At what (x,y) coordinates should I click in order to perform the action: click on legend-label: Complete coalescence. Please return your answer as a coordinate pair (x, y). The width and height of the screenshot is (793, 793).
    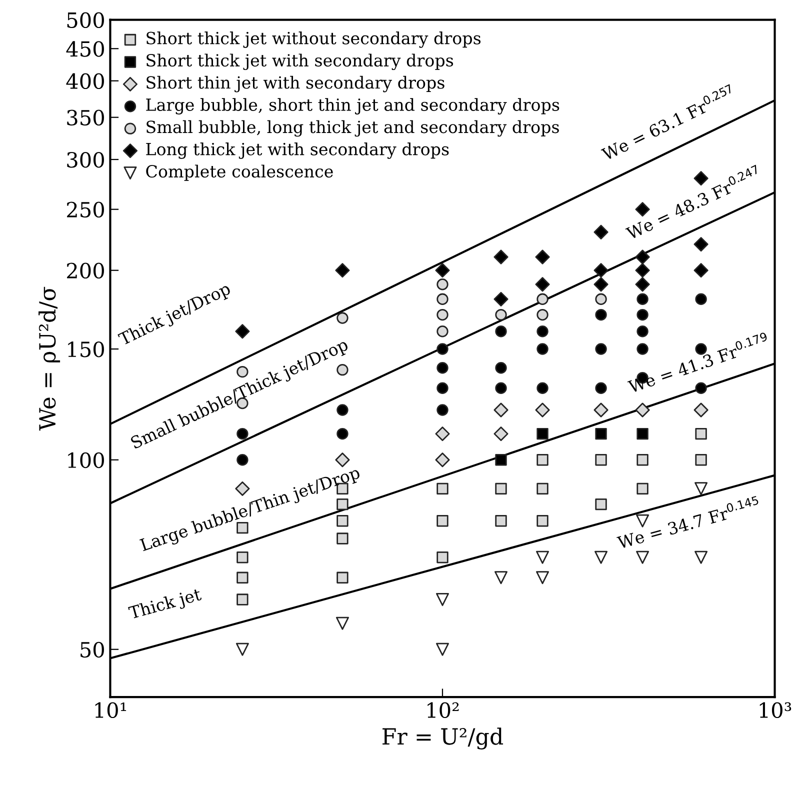
    Looking at the image, I should click on (239, 172).